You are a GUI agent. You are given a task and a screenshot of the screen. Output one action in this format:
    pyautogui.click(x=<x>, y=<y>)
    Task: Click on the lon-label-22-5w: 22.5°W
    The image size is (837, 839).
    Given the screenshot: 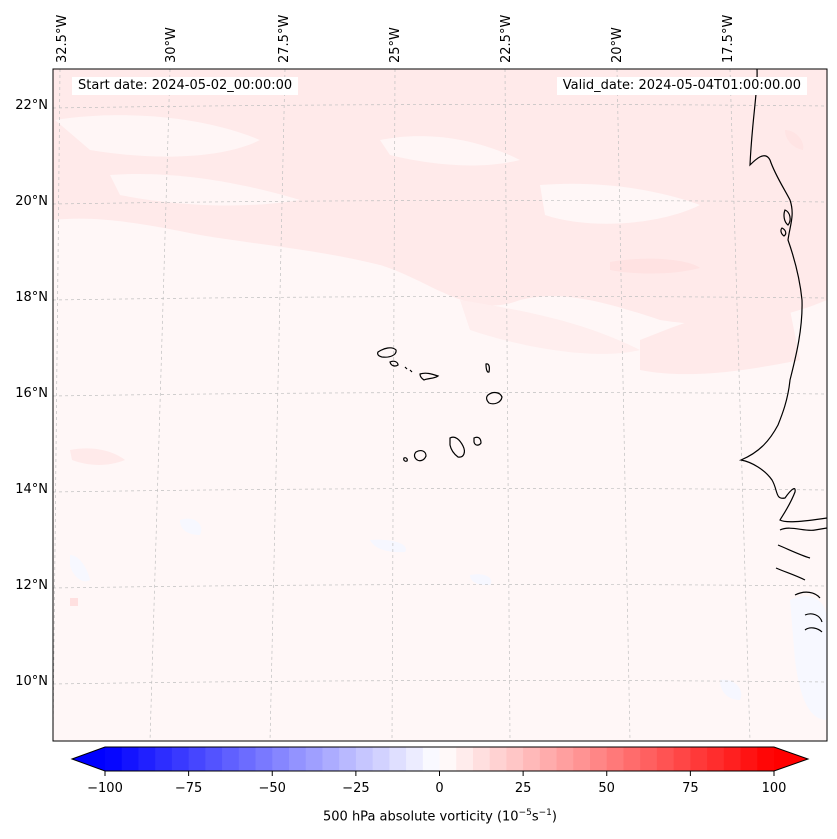 What is the action you would take?
    pyautogui.click(x=506, y=38)
    